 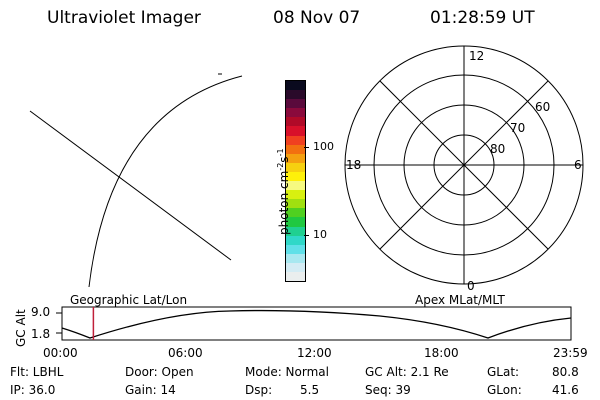 I want to click on colorbar-tick-100: 100, so click(x=323, y=146).